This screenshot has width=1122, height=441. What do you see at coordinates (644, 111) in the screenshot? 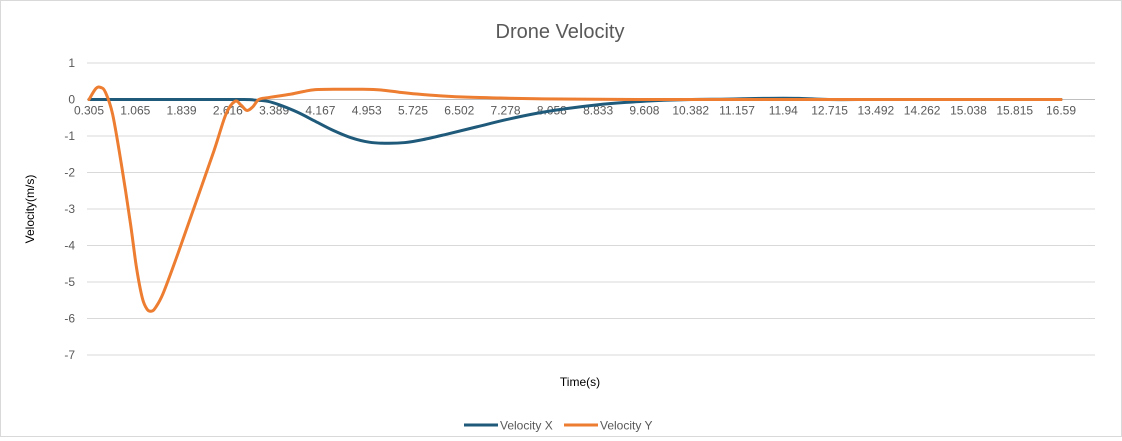
I see `x-tick-label: 9.608` at bounding box center [644, 111].